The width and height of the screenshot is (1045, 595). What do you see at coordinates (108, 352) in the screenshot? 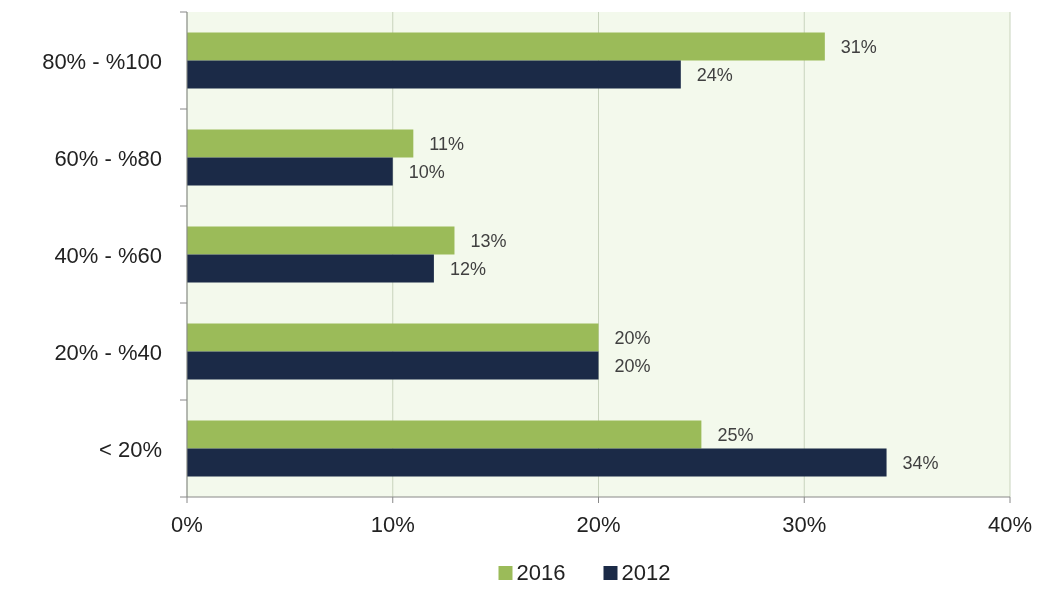
I see `y-tick-label: 20% - %40` at bounding box center [108, 352].